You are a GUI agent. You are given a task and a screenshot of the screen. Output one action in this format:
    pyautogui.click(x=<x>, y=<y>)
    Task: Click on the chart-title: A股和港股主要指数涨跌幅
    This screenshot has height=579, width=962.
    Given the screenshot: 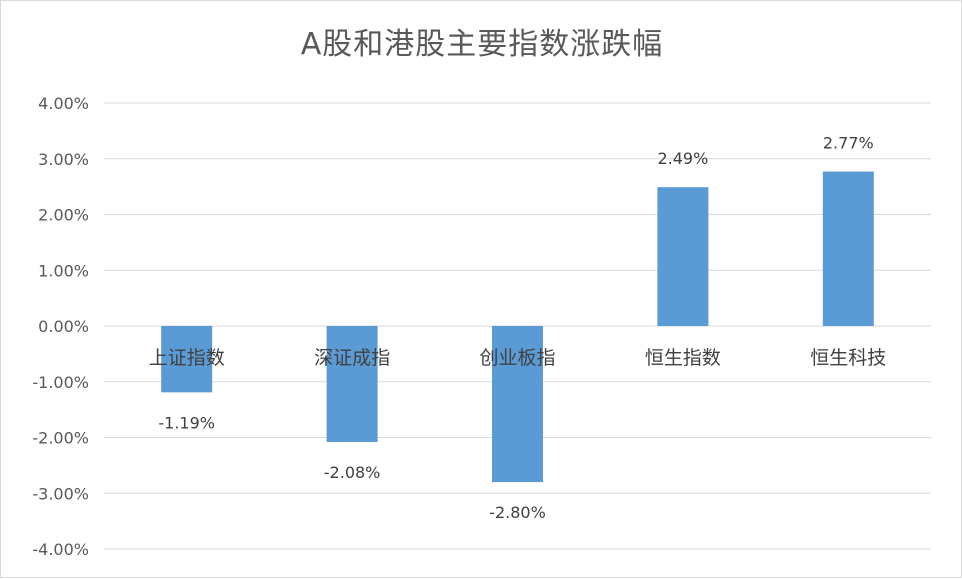 What is the action you would take?
    pyautogui.click(x=482, y=44)
    